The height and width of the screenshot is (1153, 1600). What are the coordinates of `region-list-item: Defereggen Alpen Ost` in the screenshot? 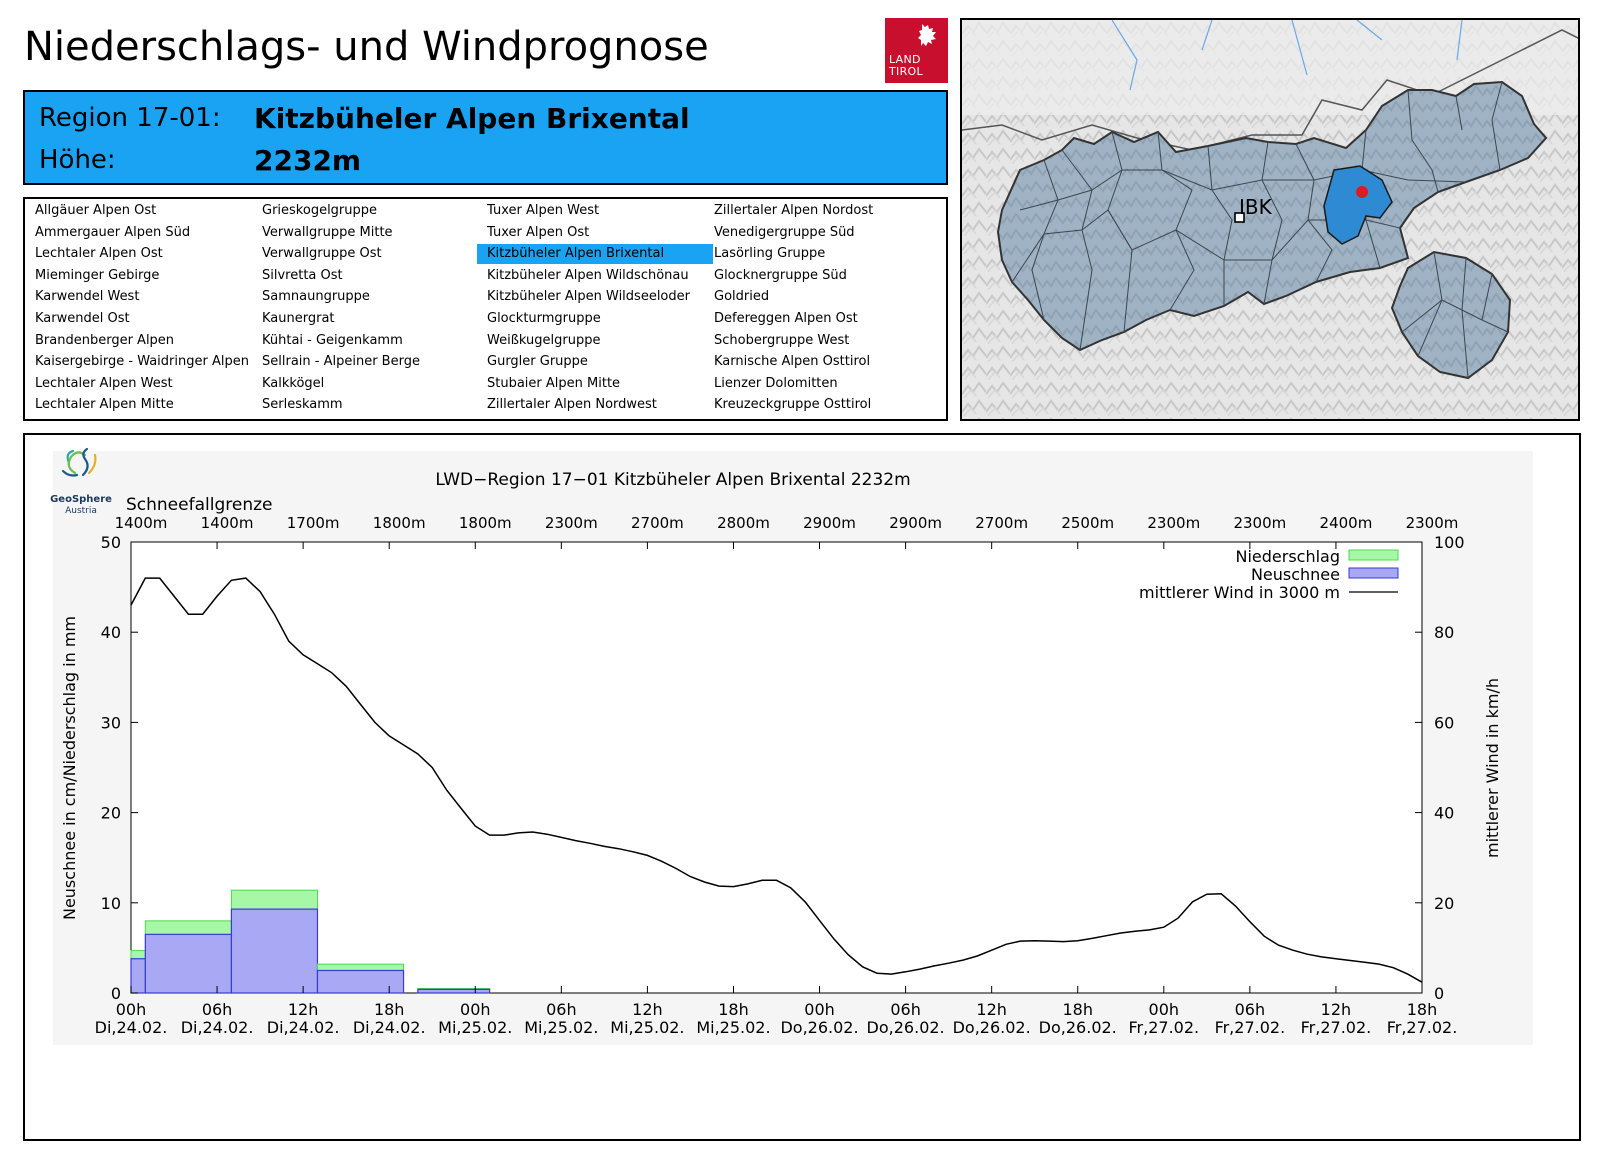 It's located at (786, 318).